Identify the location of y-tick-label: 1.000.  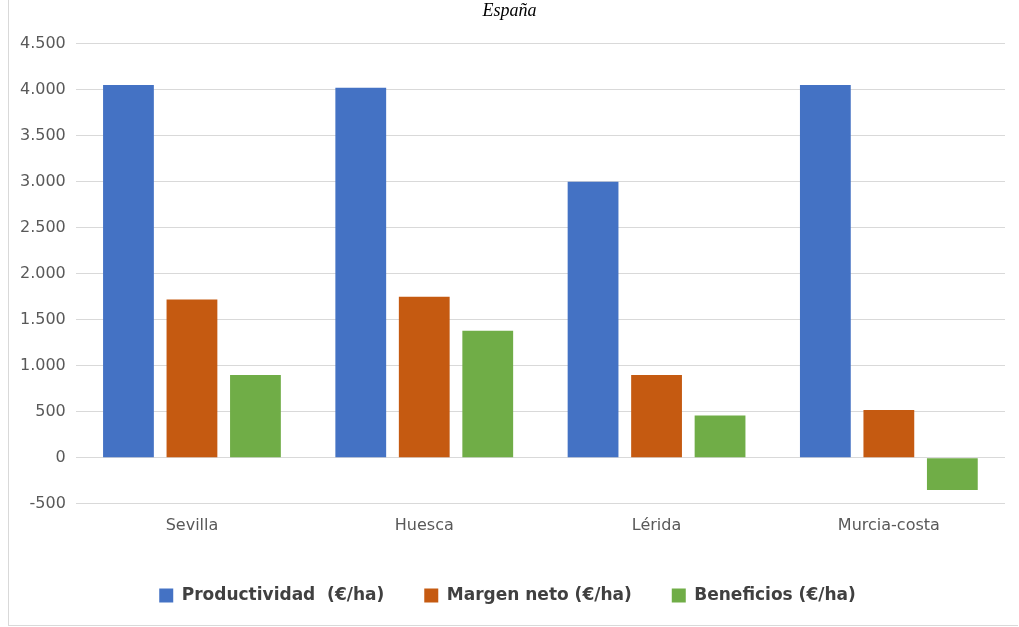
(42, 364).